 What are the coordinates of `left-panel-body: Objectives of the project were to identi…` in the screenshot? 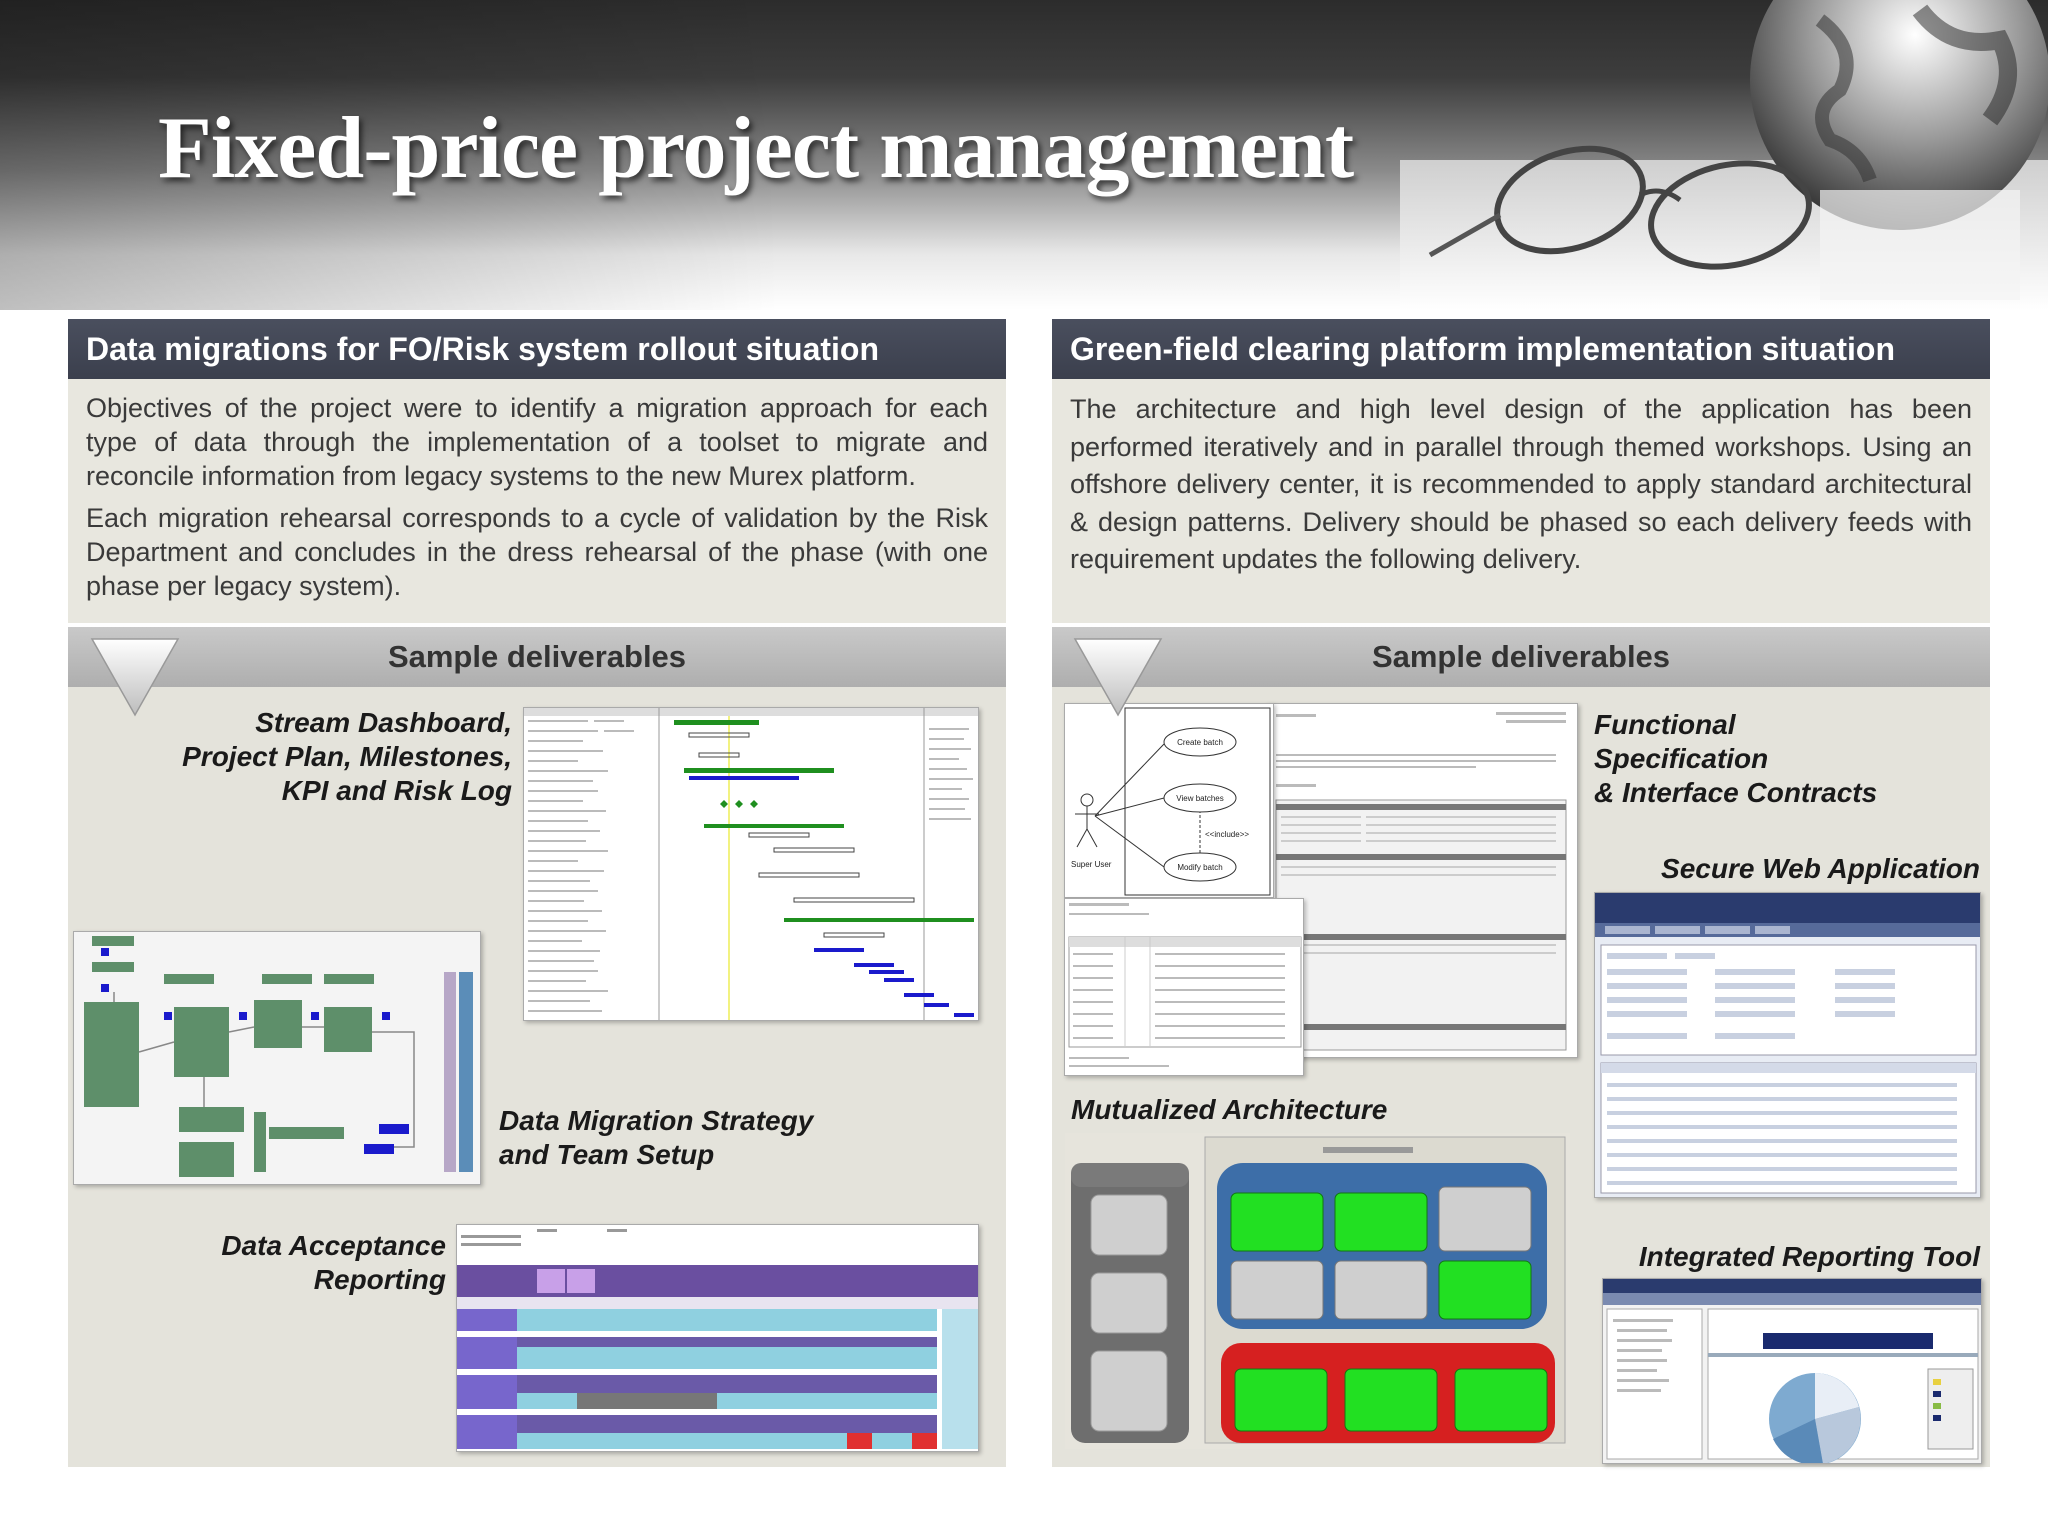 It's located at (537, 501).